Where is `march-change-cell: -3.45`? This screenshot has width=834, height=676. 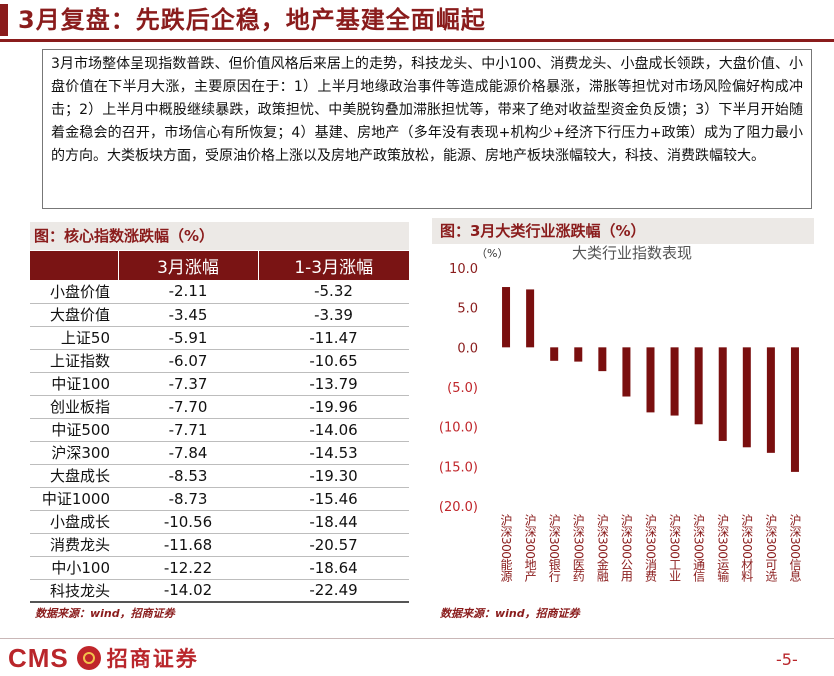
march-change-cell: -3.45 is located at coordinates (188, 315).